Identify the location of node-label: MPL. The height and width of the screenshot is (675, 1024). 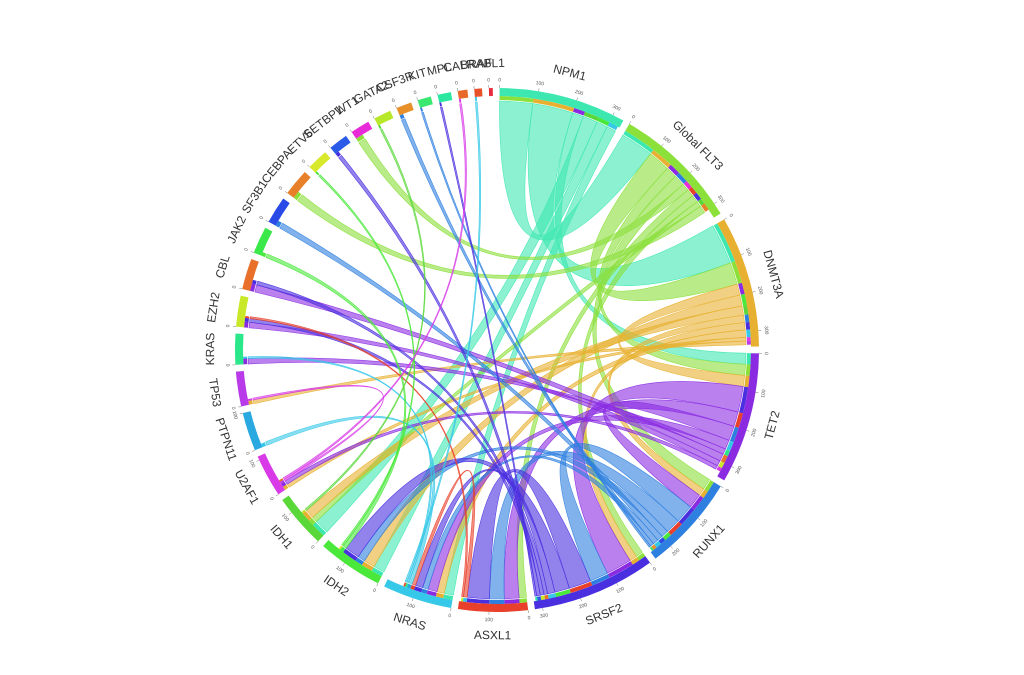
(439, 69).